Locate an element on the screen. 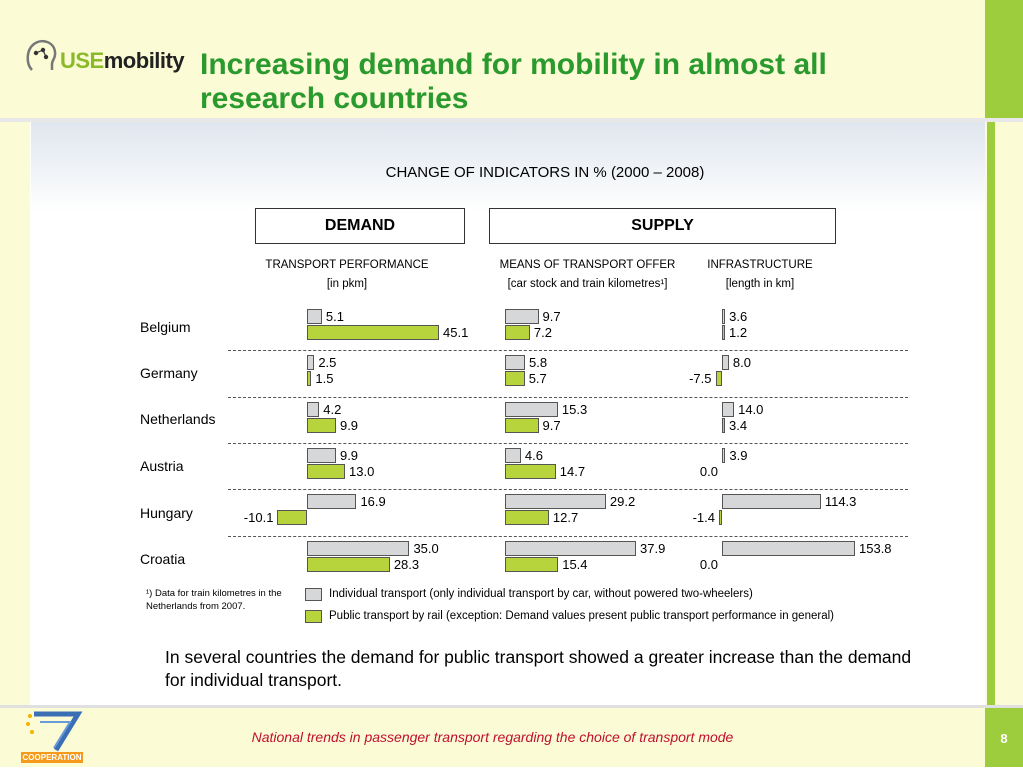 This screenshot has height=770, width=1023. fp7-seven-icon is located at coordinates (54, 731).